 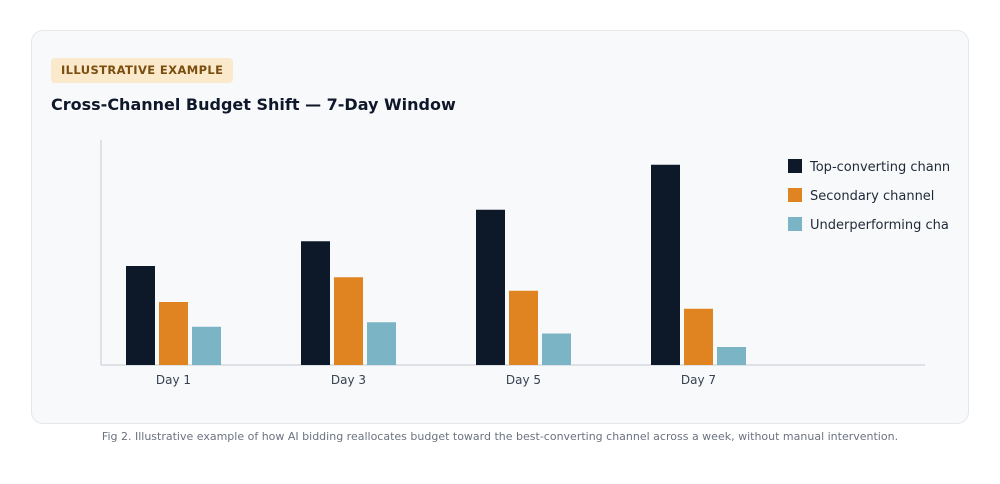 I want to click on x-tick-label: Day 1, so click(x=173, y=380).